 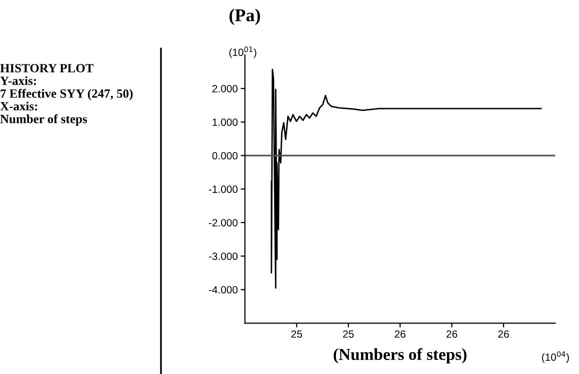 I want to click on y-tick-label: -2.000, so click(x=223, y=222).